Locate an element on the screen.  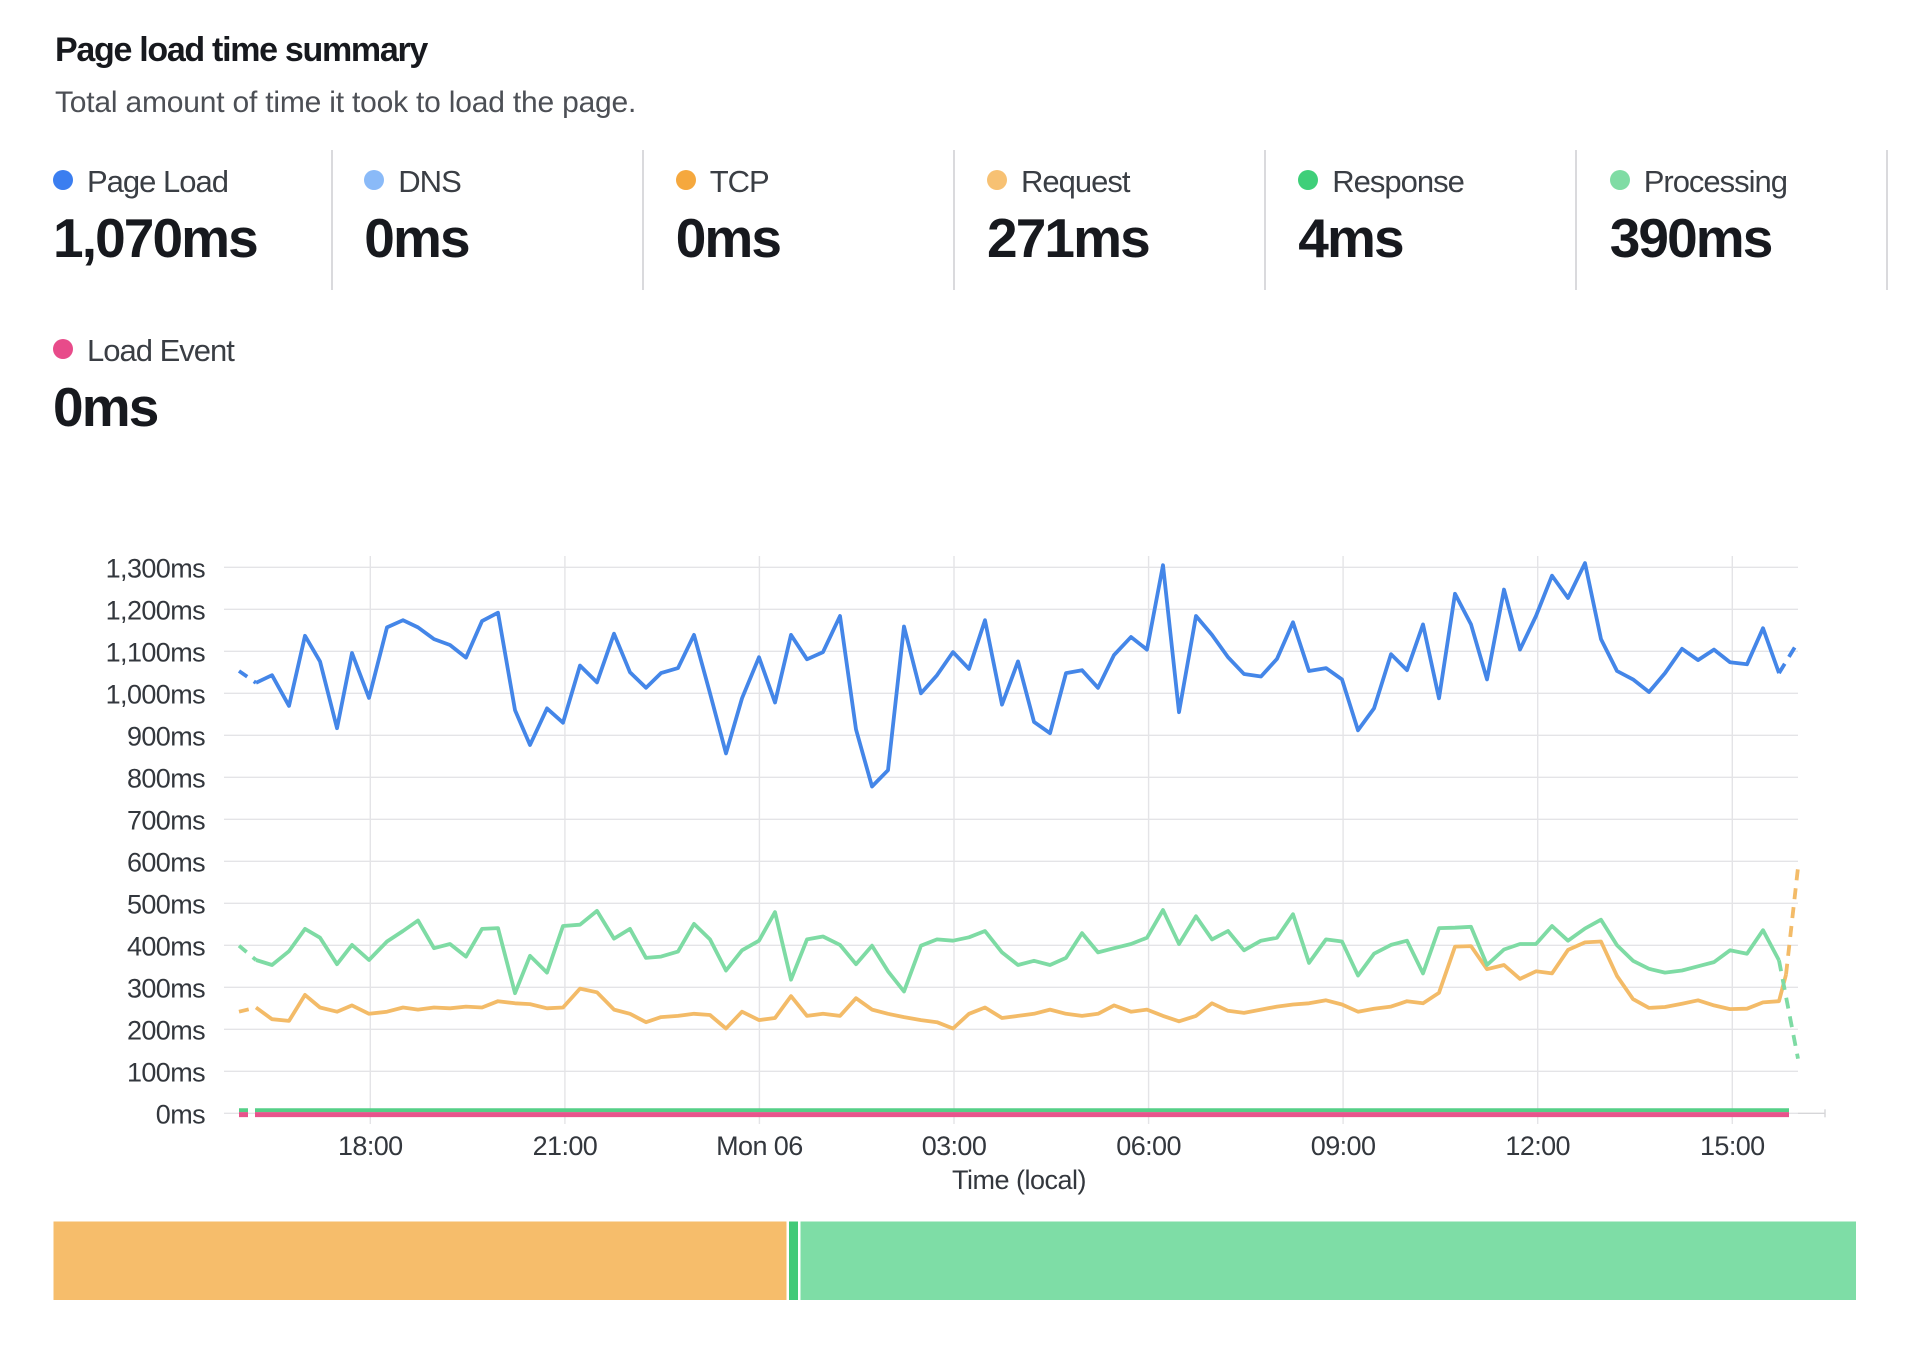
svg-text: 06:00 is located at coordinates (1148, 1146).